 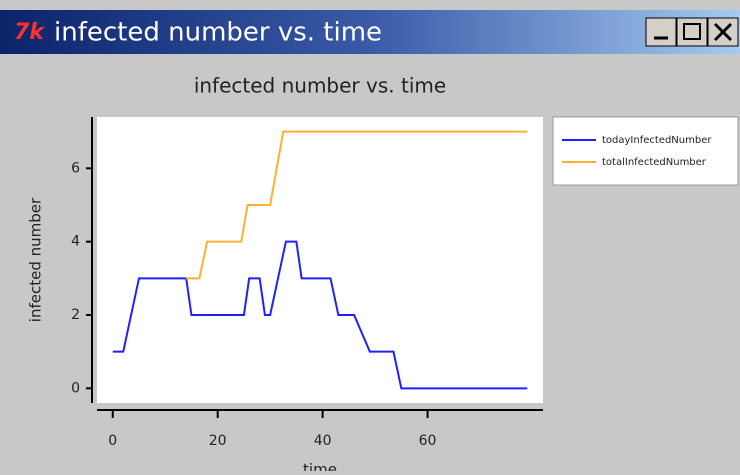 I want to click on y-tick-label: 2, so click(x=75, y=315).